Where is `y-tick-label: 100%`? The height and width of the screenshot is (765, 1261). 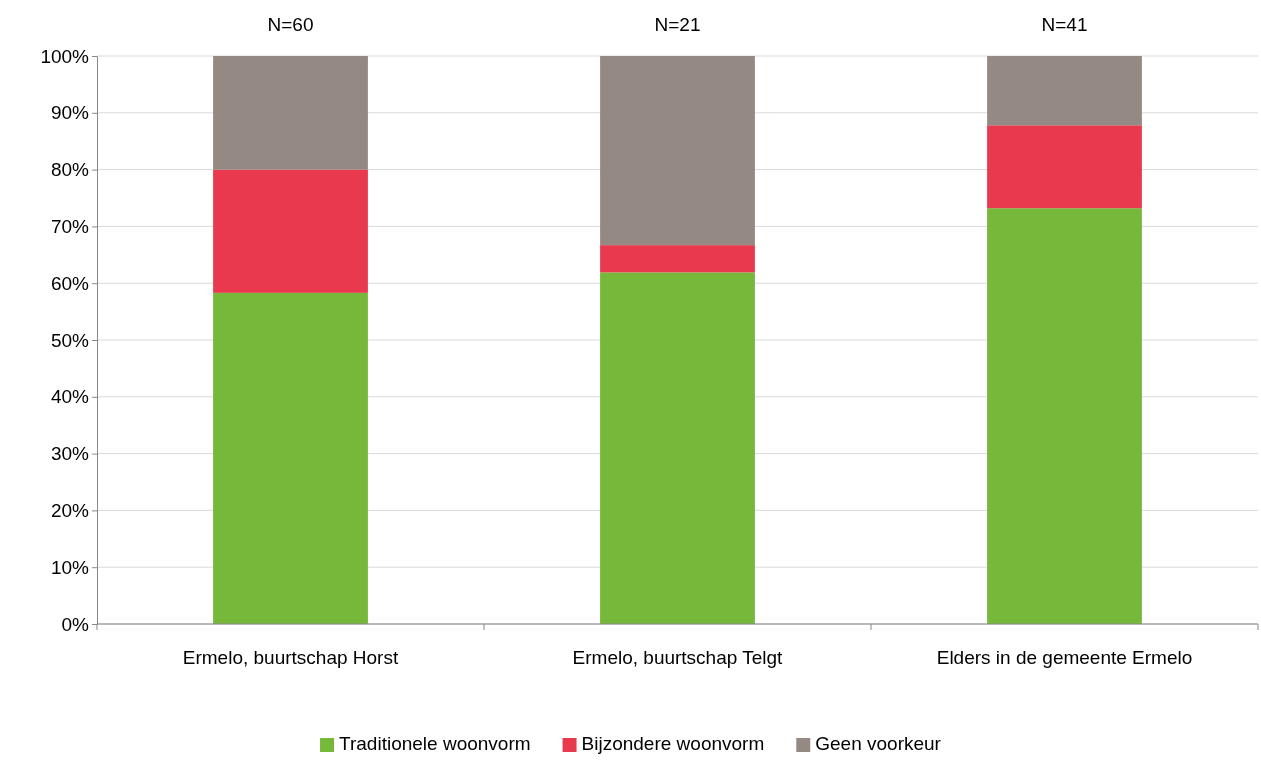 y-tick-label: 100% is located at coordinates (65, 56).